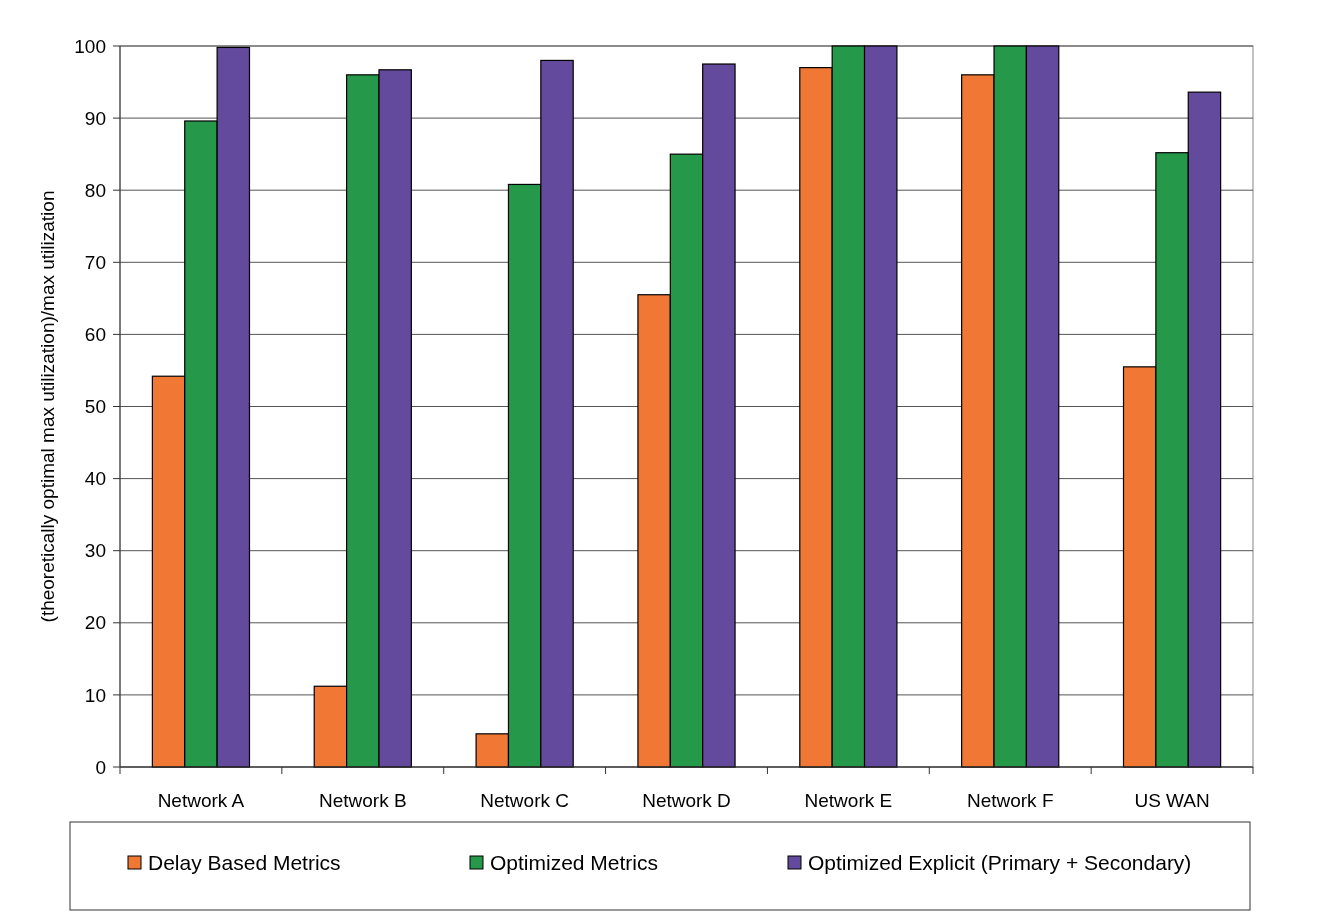 The width and height of the screenshot is (1317, 917). Describe the element at coordinates (1172, 800) in the screenshot. I see `x-tick-label: US WAN` at that location.